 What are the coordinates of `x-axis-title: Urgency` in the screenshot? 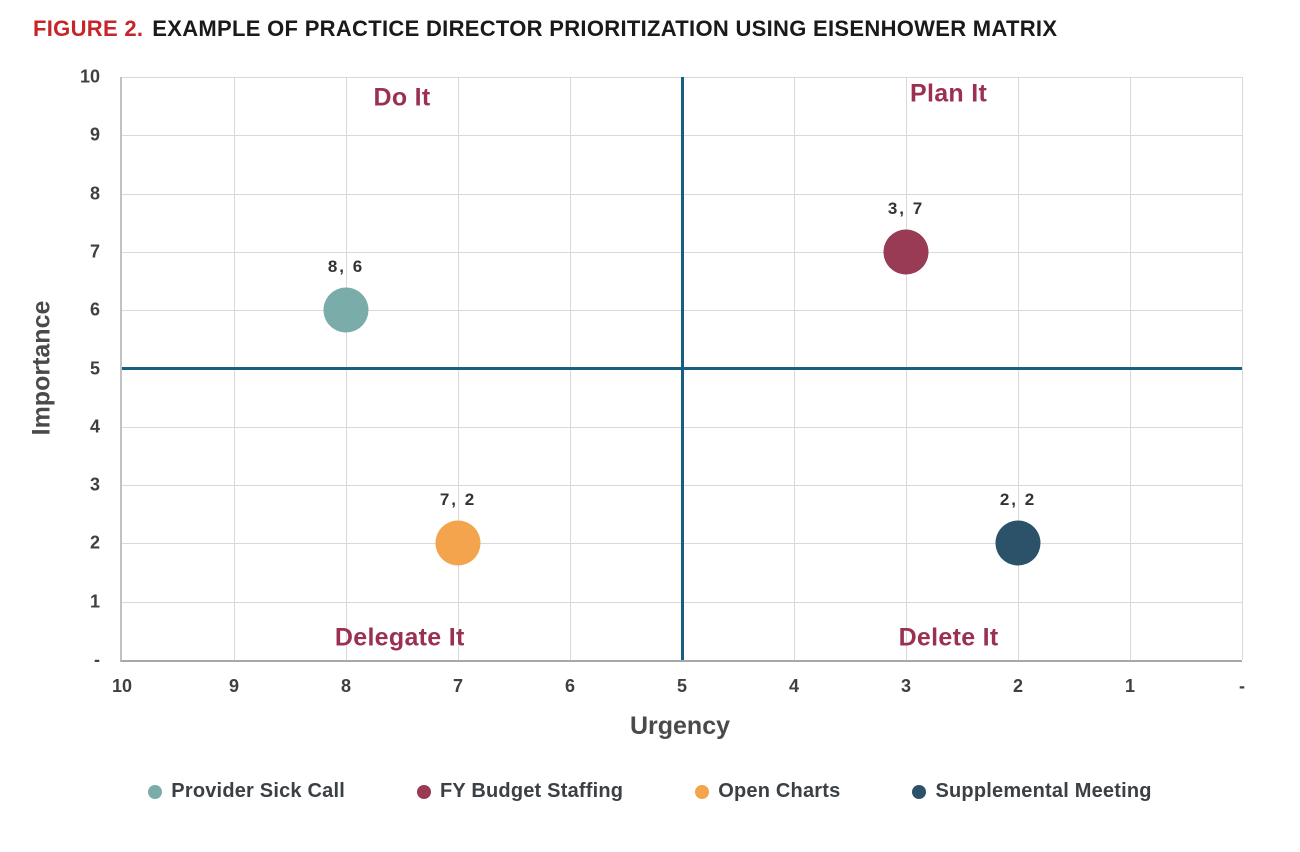 It's located at (680, 726).